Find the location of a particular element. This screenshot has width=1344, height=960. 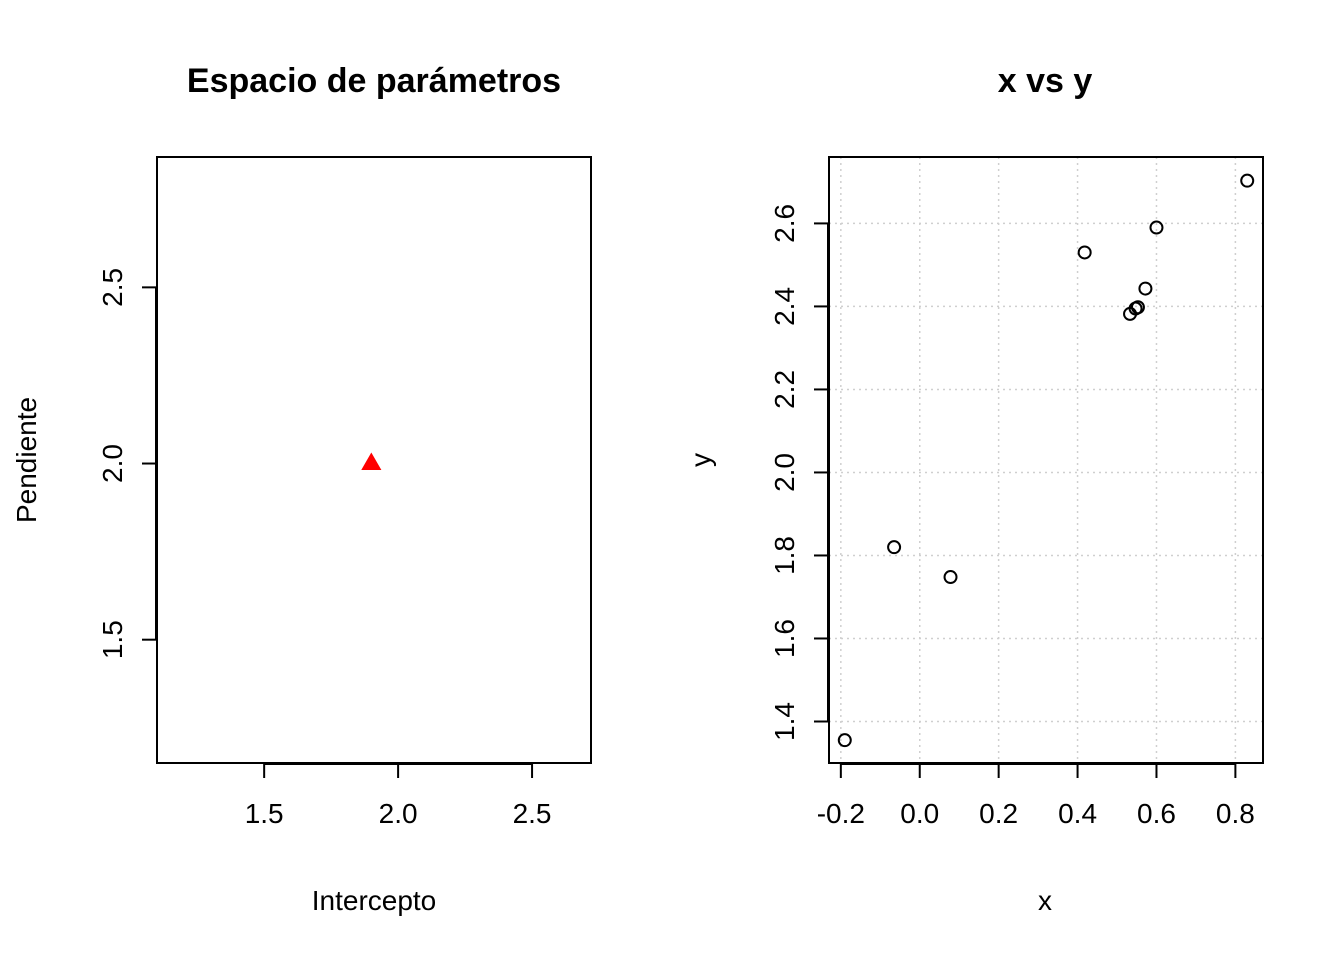

panel1-x-axis-label: Intercepto is located at coordinates (374, 900).